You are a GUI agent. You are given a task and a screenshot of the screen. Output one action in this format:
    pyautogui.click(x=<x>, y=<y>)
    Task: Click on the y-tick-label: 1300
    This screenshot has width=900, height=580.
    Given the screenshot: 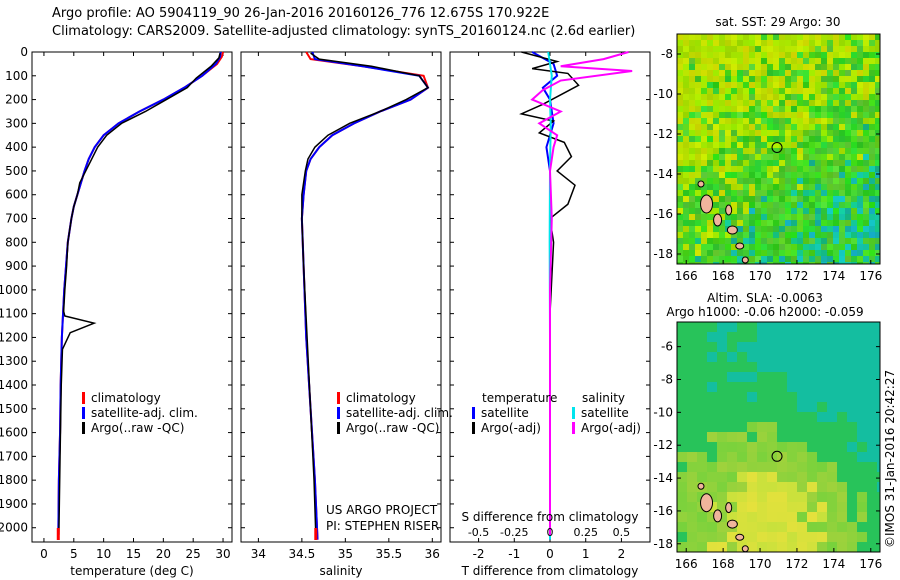 What is the action you would take?
    pyautogui.click(x=14, y=361)
    